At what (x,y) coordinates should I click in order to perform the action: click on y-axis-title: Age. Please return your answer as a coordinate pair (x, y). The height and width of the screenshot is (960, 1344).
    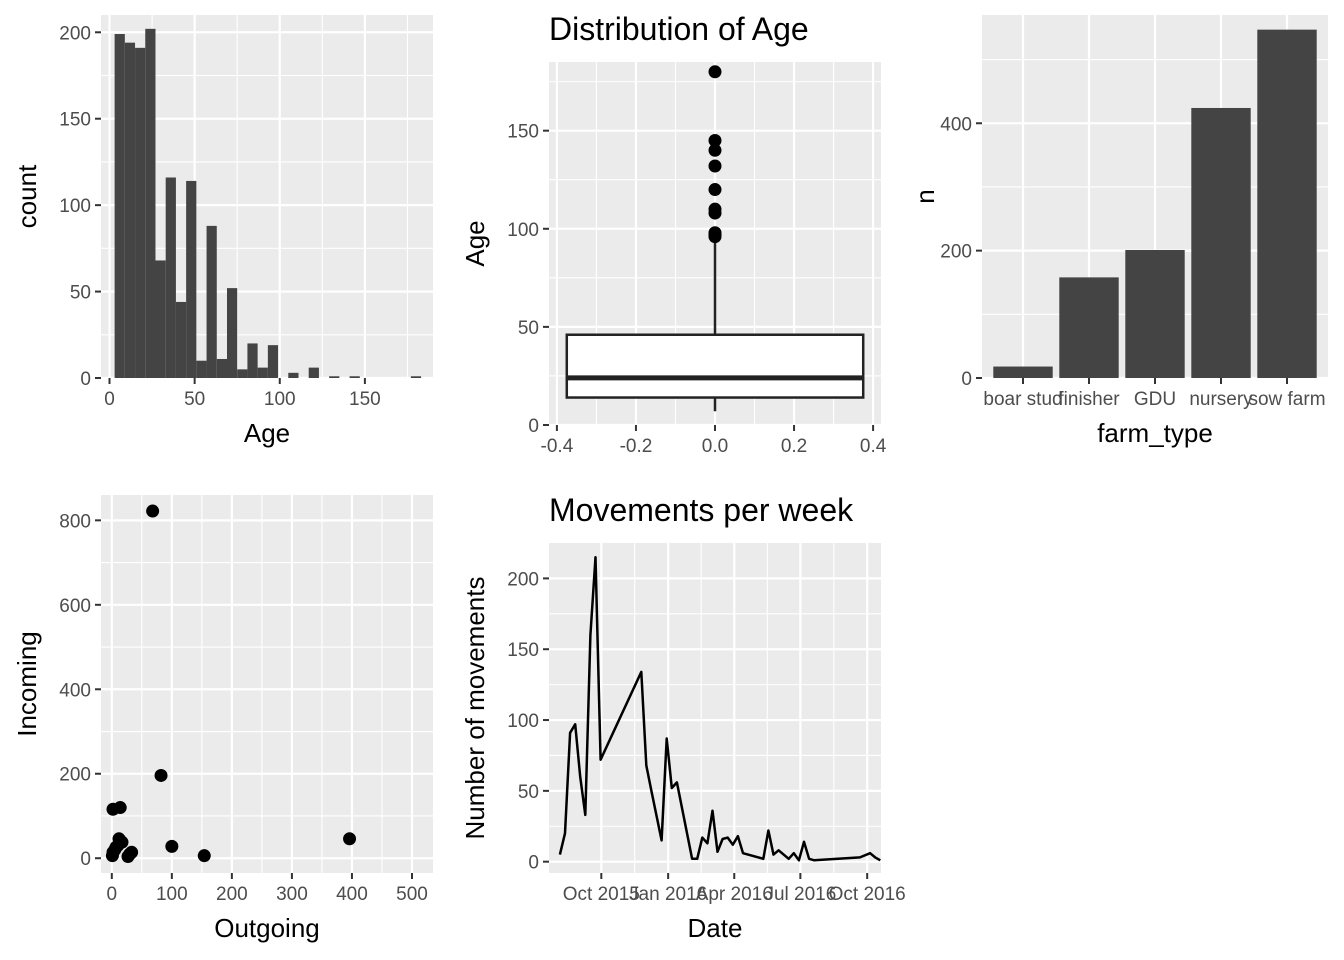
    Looking at the image, I should click on (475, 243).